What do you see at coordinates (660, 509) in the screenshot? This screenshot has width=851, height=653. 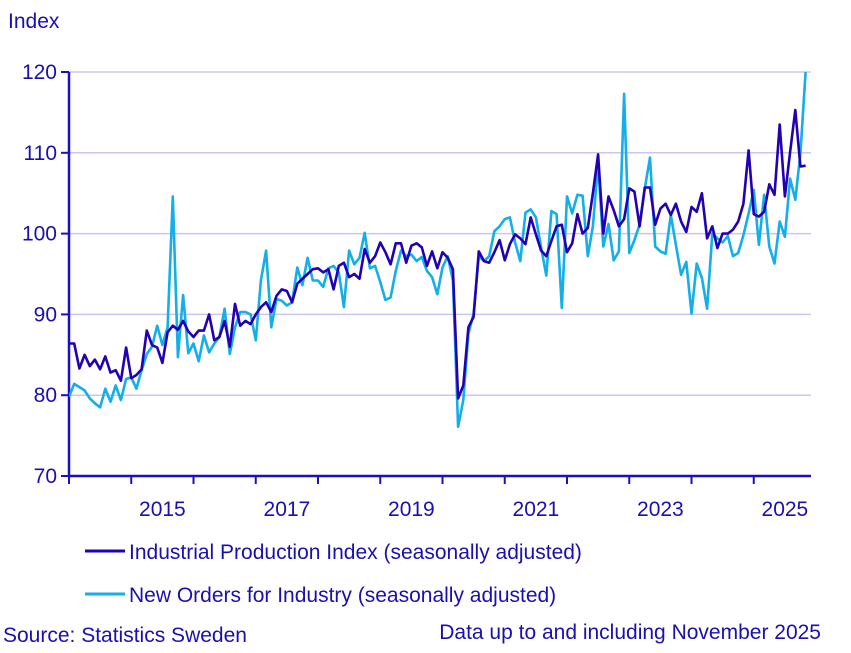 I see `x-tick-label: 2023` at bounding box center [660, 509].